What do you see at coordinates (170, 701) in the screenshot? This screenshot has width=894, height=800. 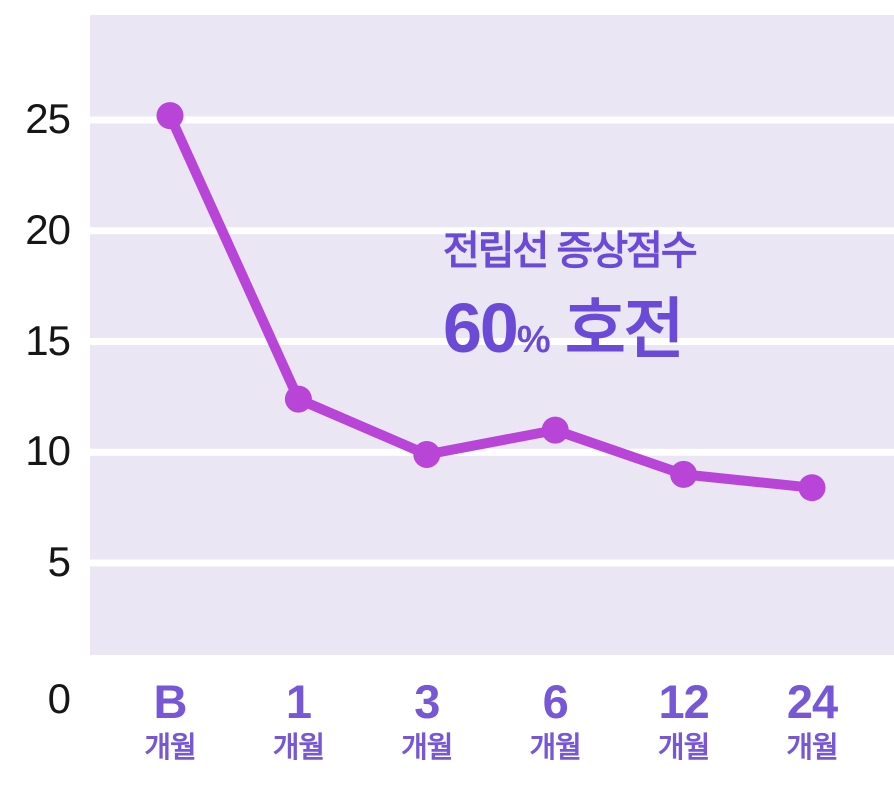 I see `x-tick-value: B` at bounding box center [170, 701].